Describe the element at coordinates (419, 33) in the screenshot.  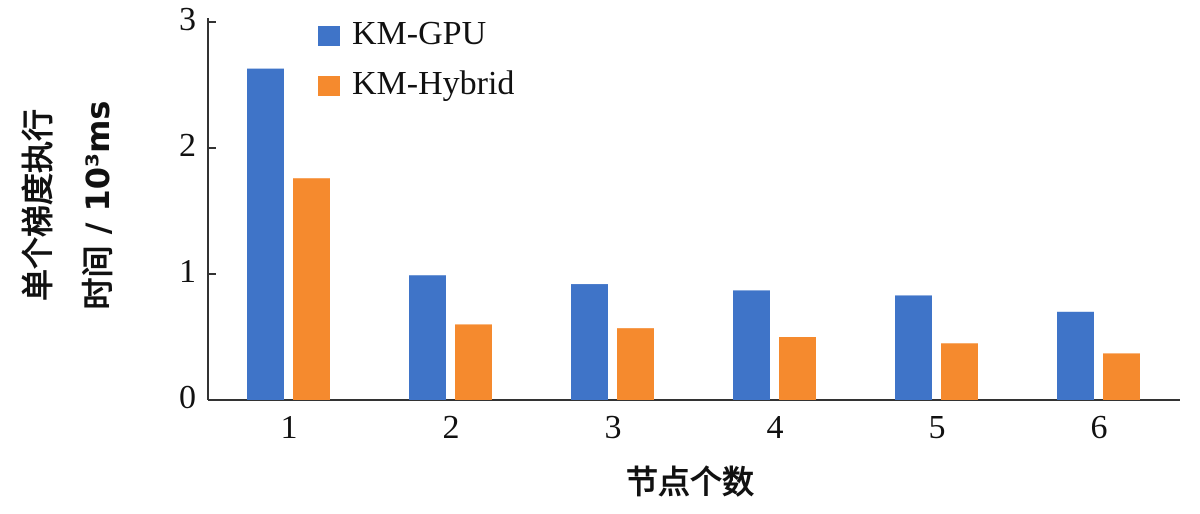
I see `legend-label: KM-GPU` at that location.